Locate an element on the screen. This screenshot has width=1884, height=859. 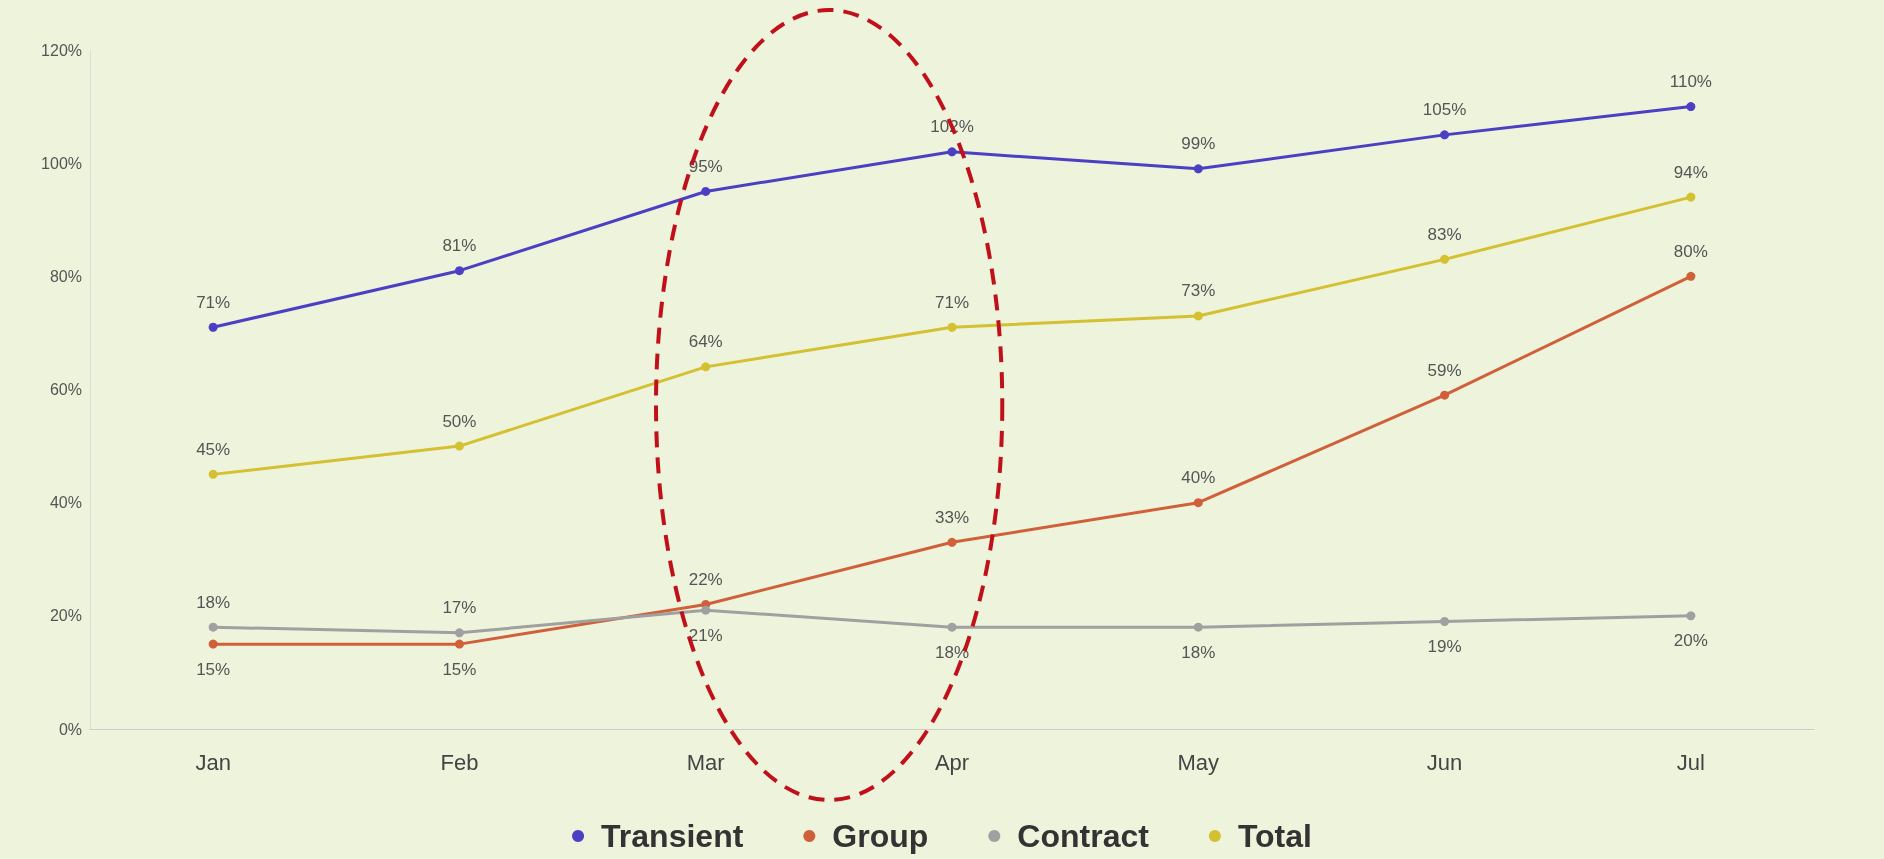
data-label: 64% is located at coordinates (705, 342).